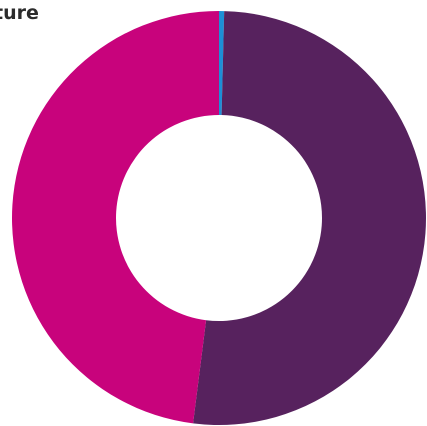 The image size is (427, 426). I want to click on chart-title: ture, so click(19, 13).